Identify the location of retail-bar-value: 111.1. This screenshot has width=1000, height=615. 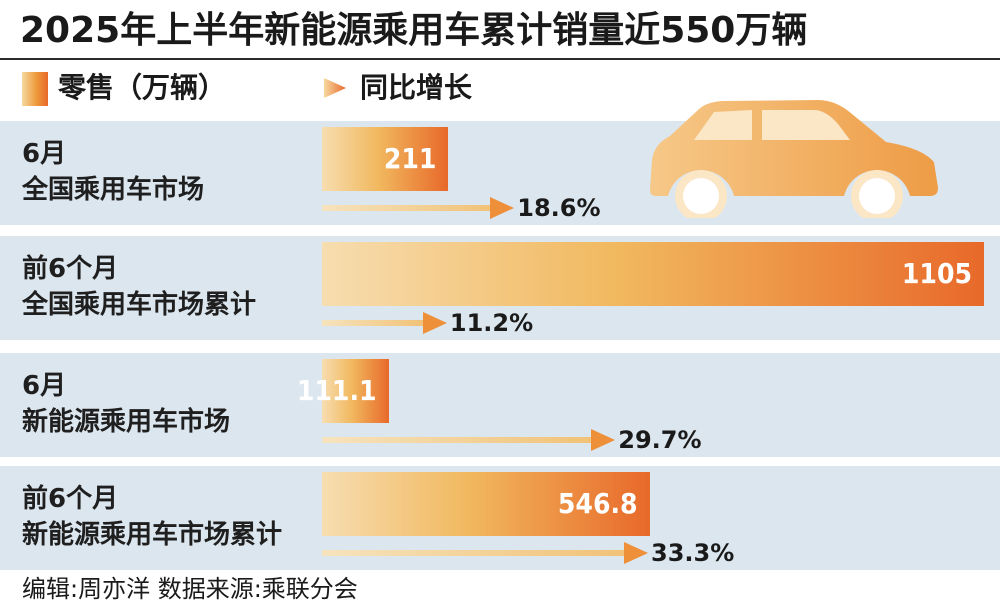
(336, 390).